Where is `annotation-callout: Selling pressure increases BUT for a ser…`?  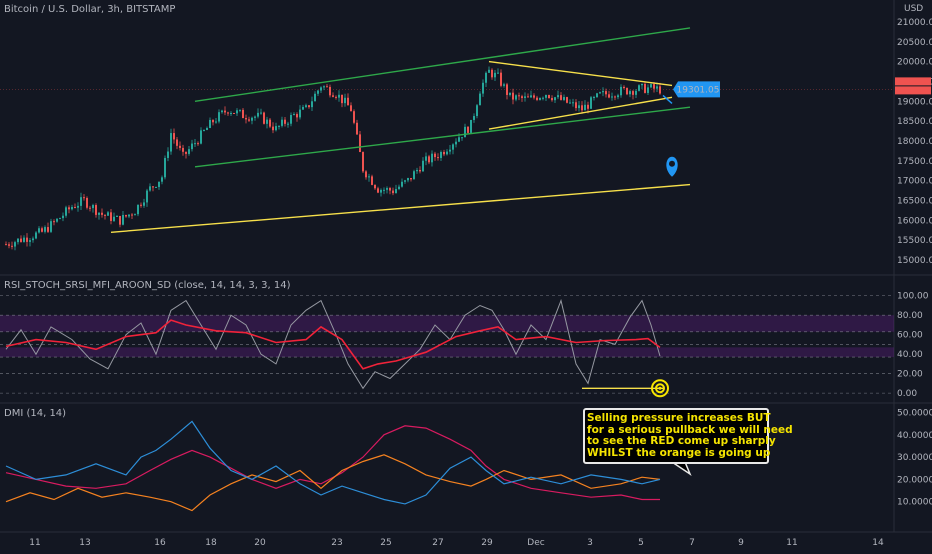 annotation-callout: Selling pressure increases BUT for a ser… is located at coordinates (688, 436).